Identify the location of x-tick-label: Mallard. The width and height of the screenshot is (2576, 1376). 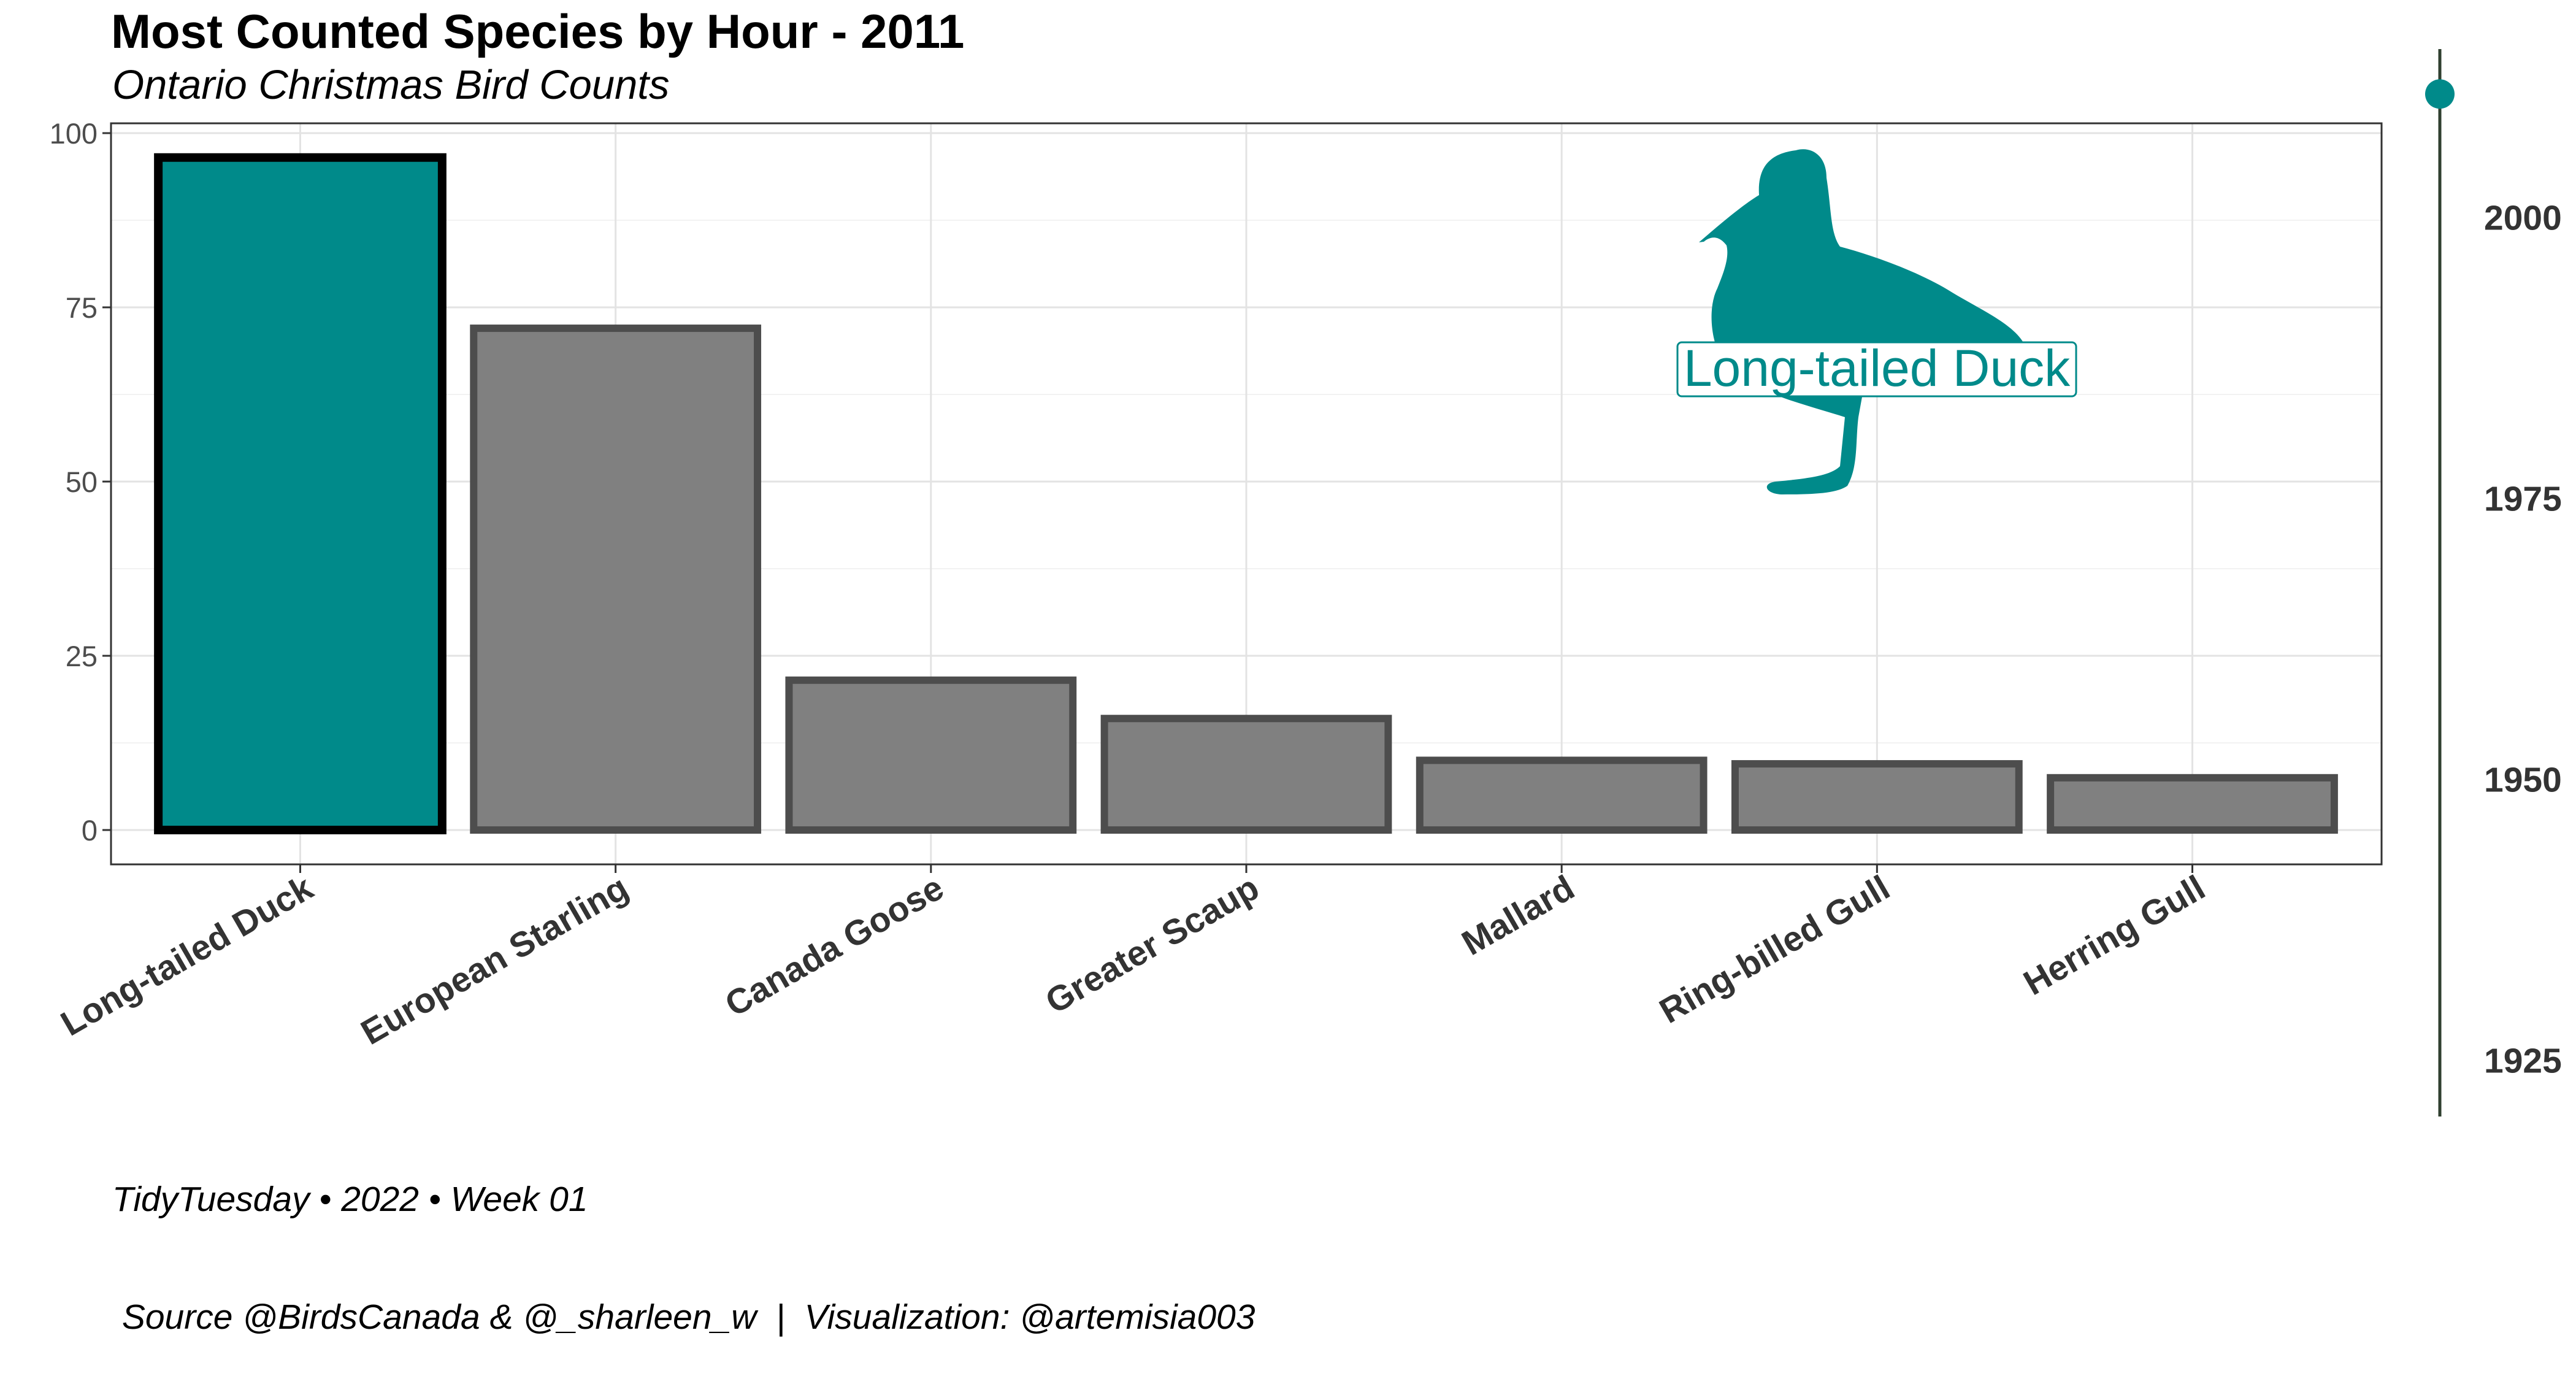
(1518, 915).